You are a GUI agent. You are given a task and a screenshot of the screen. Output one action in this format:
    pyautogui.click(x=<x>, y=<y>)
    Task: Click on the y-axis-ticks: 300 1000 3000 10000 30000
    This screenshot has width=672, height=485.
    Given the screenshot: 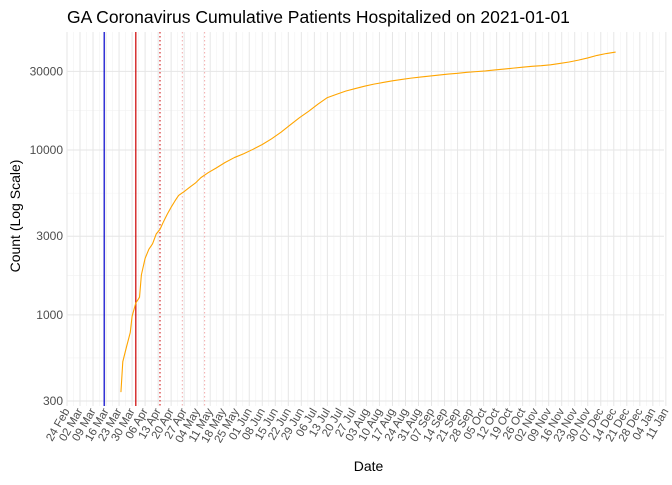 What is the action you would take?
    pyautogui.click(x=47, y=236)
    